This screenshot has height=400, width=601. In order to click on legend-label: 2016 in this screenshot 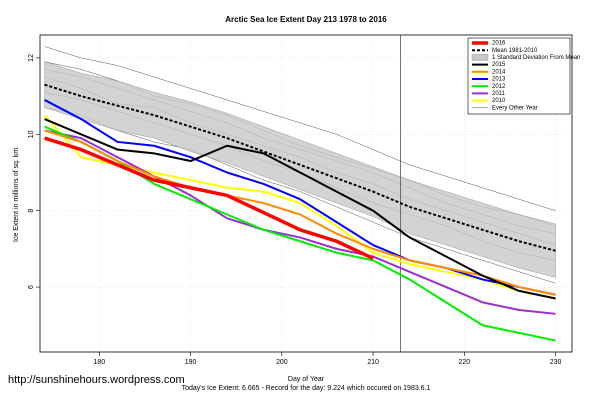, I will do `click(499, 44)`.